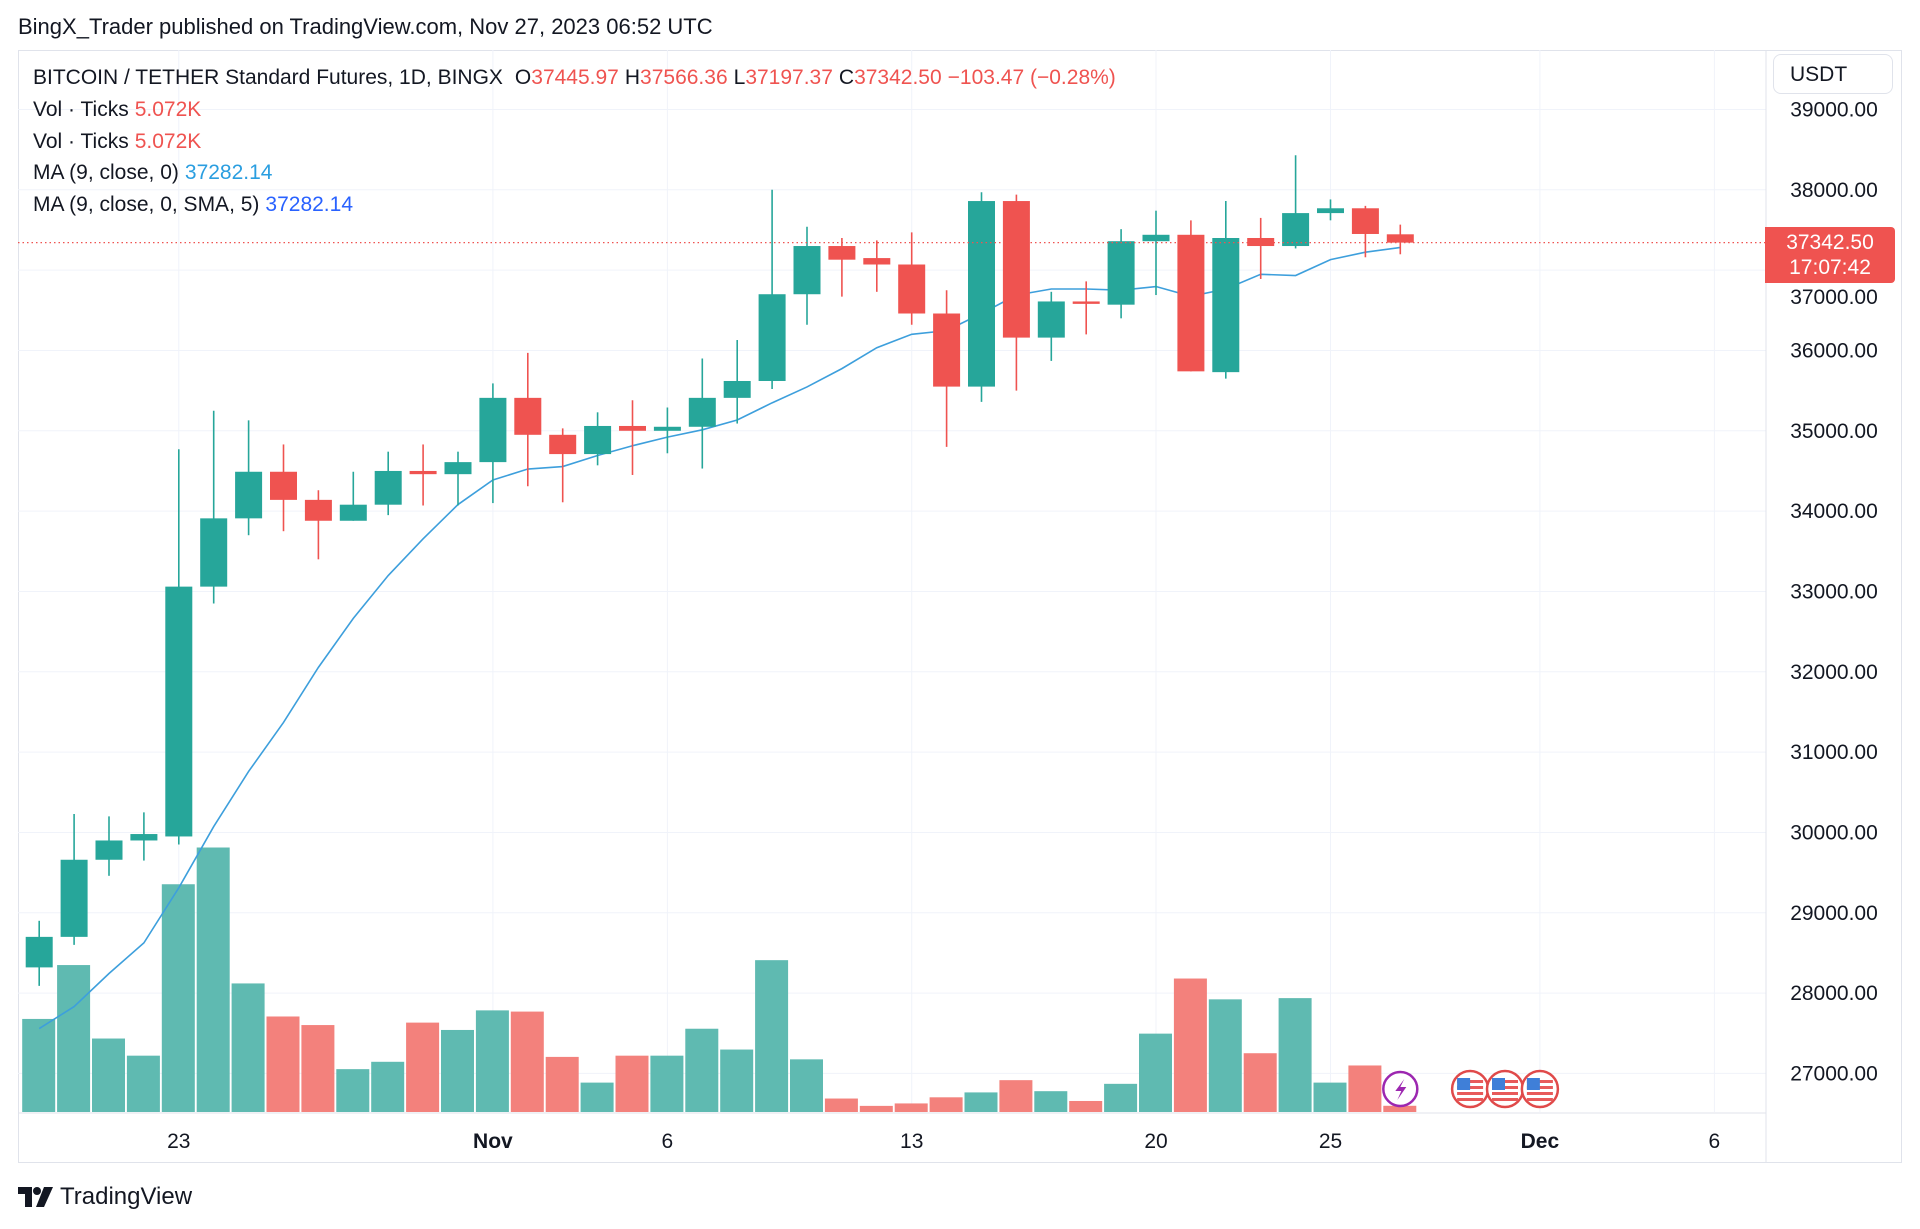 This screenshot has height=1229, width=1920. What do you see at coordinates (168, 109) in the screenshot?
I see `volume-value: 5.072K` at bounding box center [168, 109].